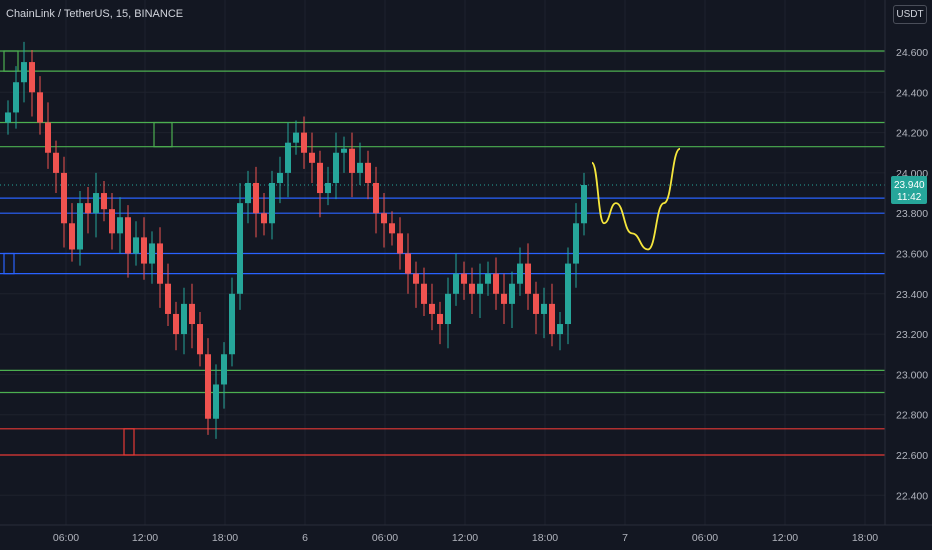 Image resolution: width=932 pixels, height=550 pixels. Describe the element at coordinates (625, 538) in the screenshot. I see `time-tick-label: 7` at that location.